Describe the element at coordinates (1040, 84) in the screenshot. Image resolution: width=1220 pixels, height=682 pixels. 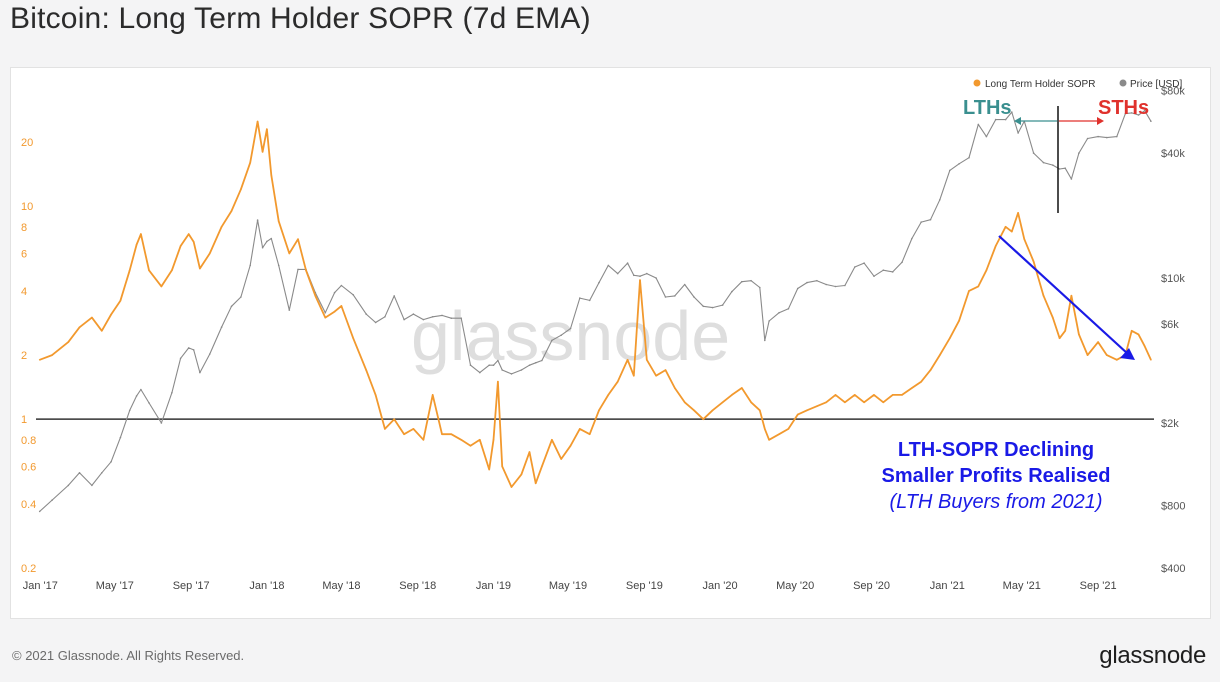
I see `legend-item-sopr: Long Term Holder SOPR` at that location.